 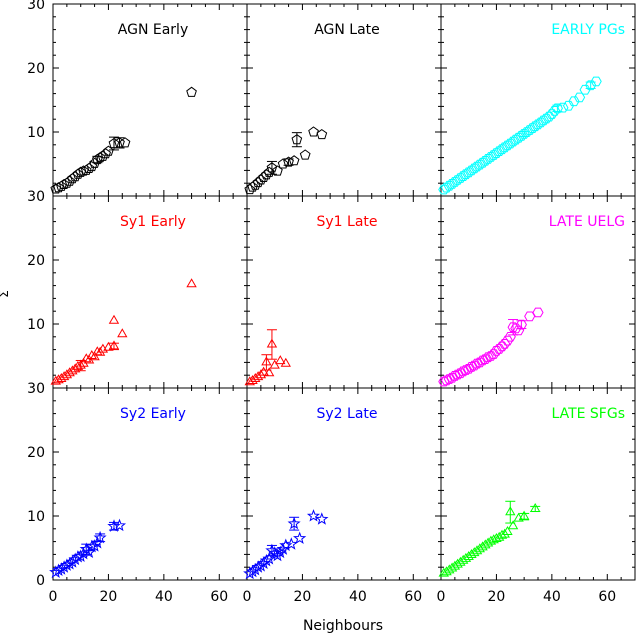 What do you see at coordinates (36, 261) in the screenshot?
I see `y-tick-label: 20` at bounding box center [36, 261].